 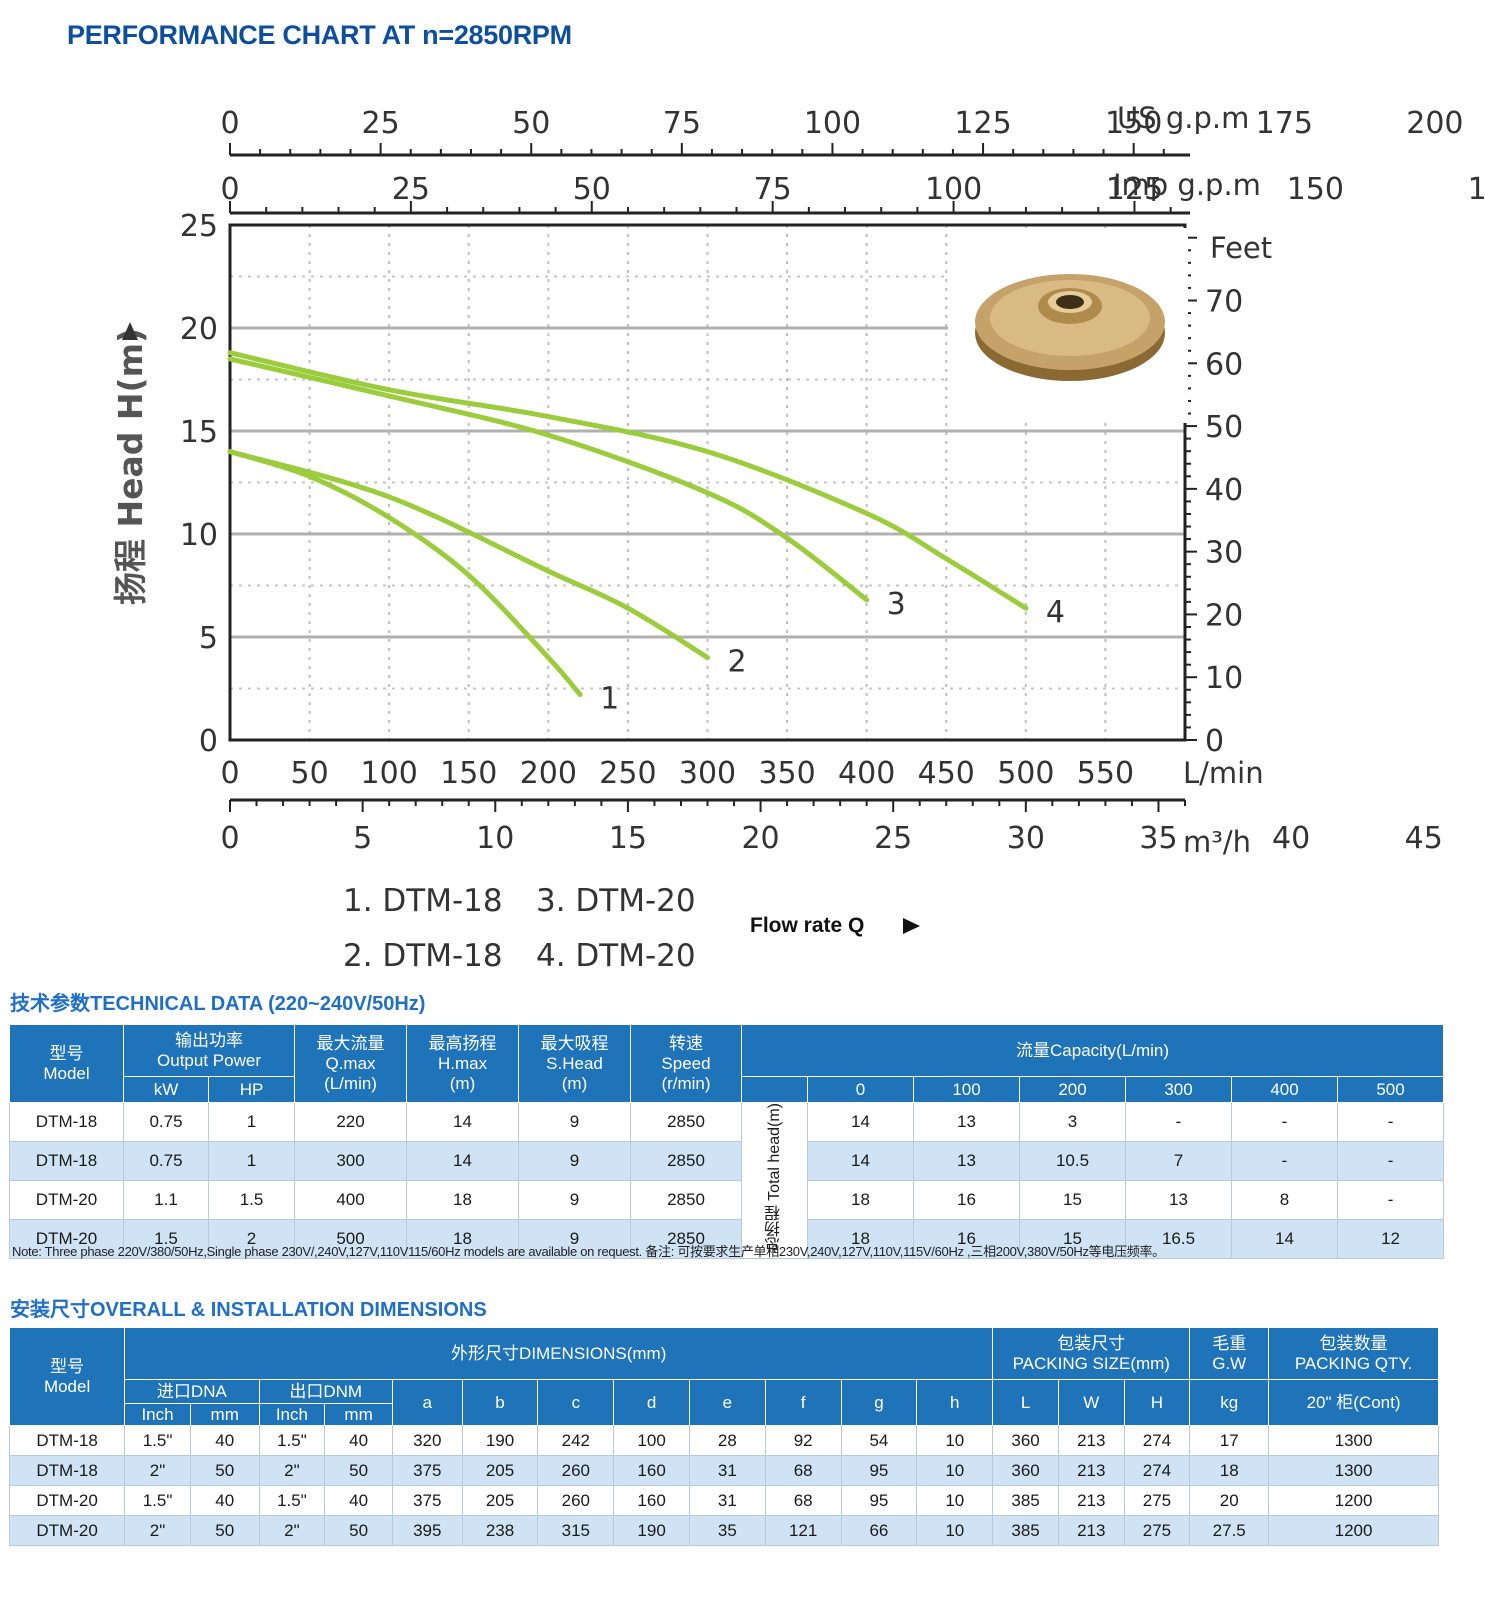 I want to click on feet-tick-label: 20, so click(x=1224, y=615).